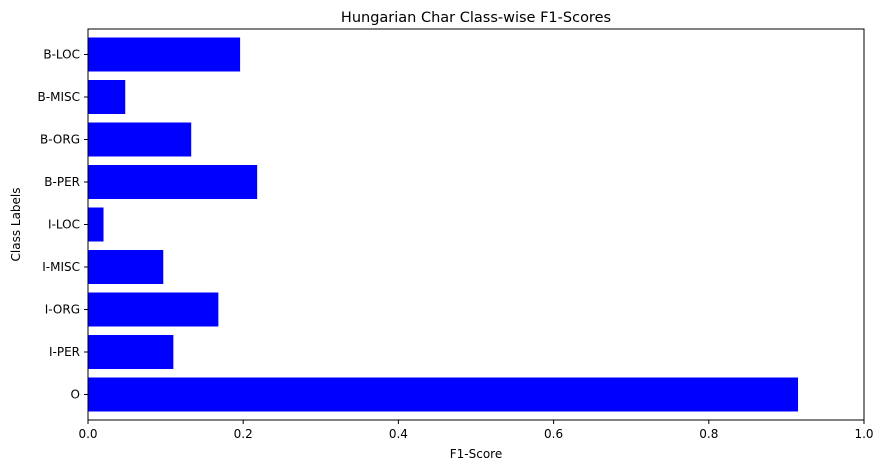 The image size is (884, 474). I want to click on y-tick-label: B-LOC, so click(61, 55).